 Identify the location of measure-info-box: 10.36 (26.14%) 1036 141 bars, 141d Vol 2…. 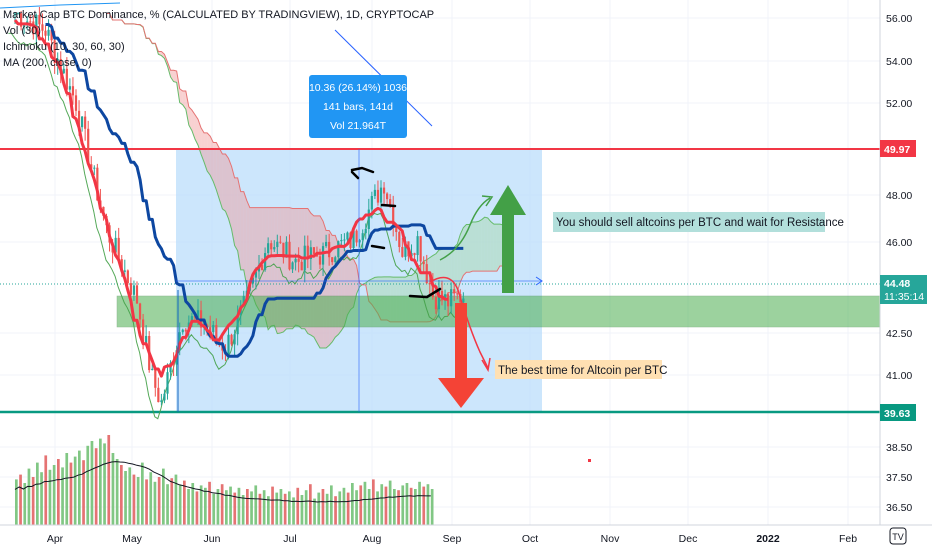
(358, 106).